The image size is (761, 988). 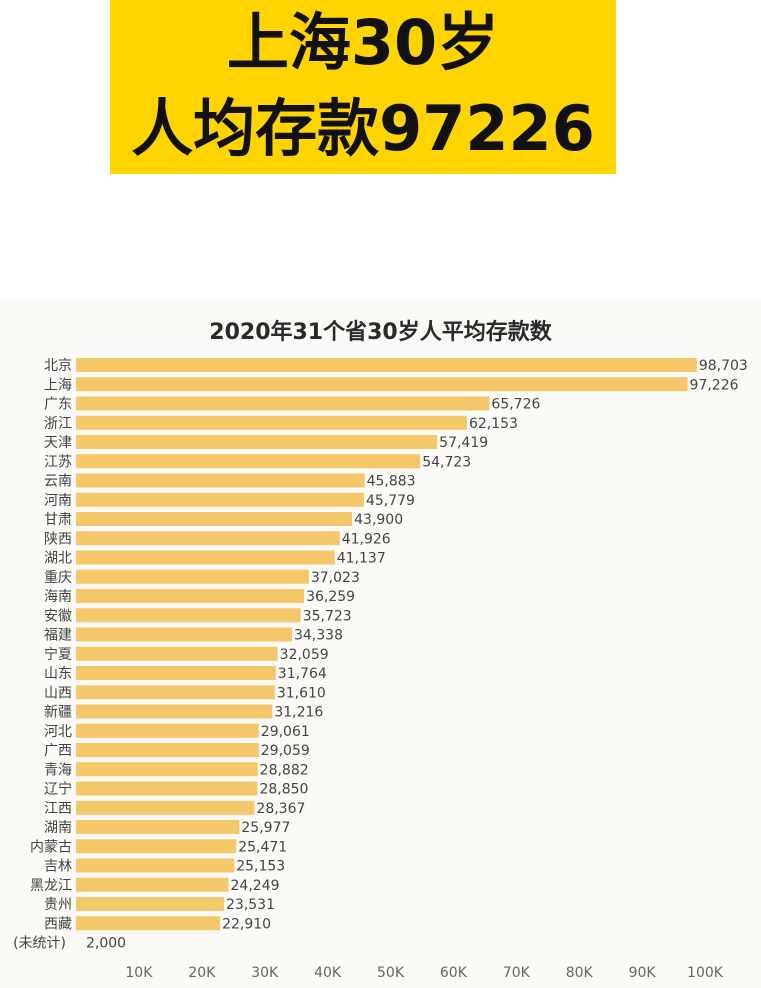 What do you see at coordinates (280, 809) in the screenshot?
I see `value-label: 28,367` at bounding box center [280, 809].